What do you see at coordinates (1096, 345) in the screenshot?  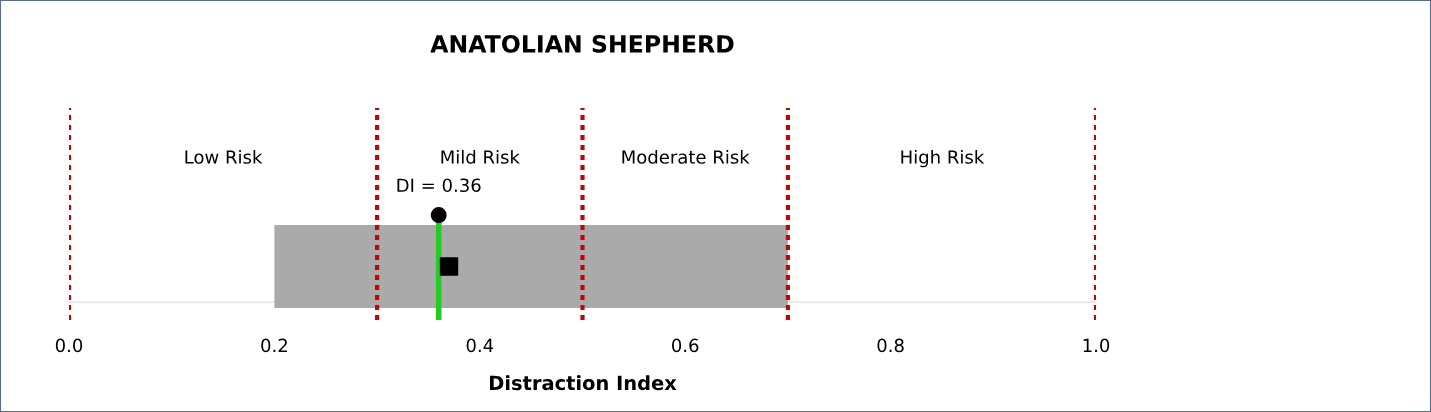 I see `x-tick-label: 1.0` at bounding box center [1096, 345].